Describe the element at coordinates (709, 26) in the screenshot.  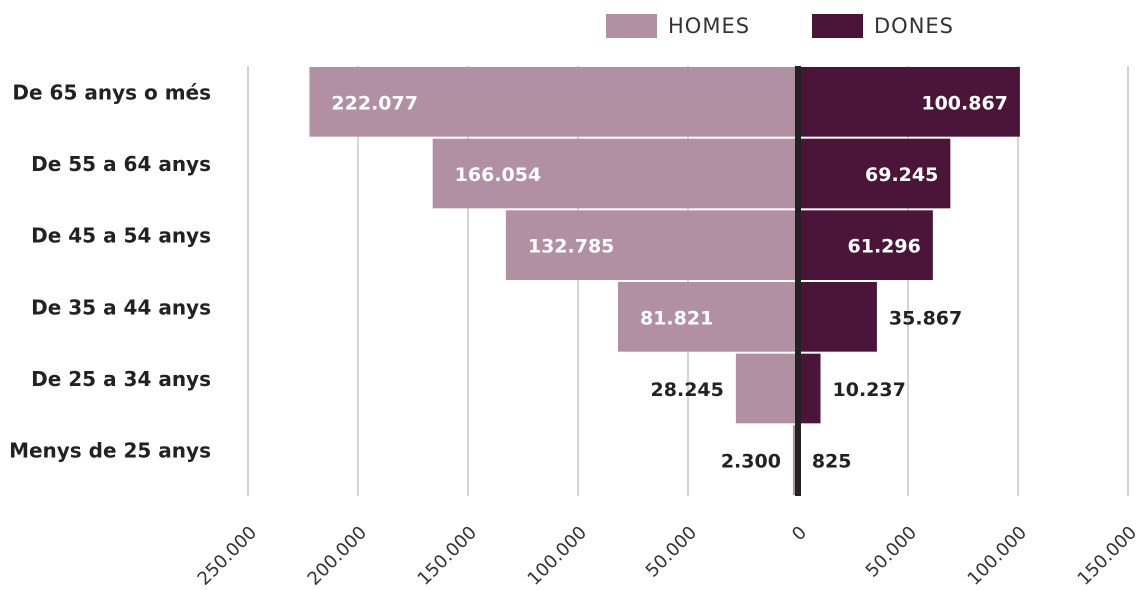
I see `legend-label: HOMES` at that location.